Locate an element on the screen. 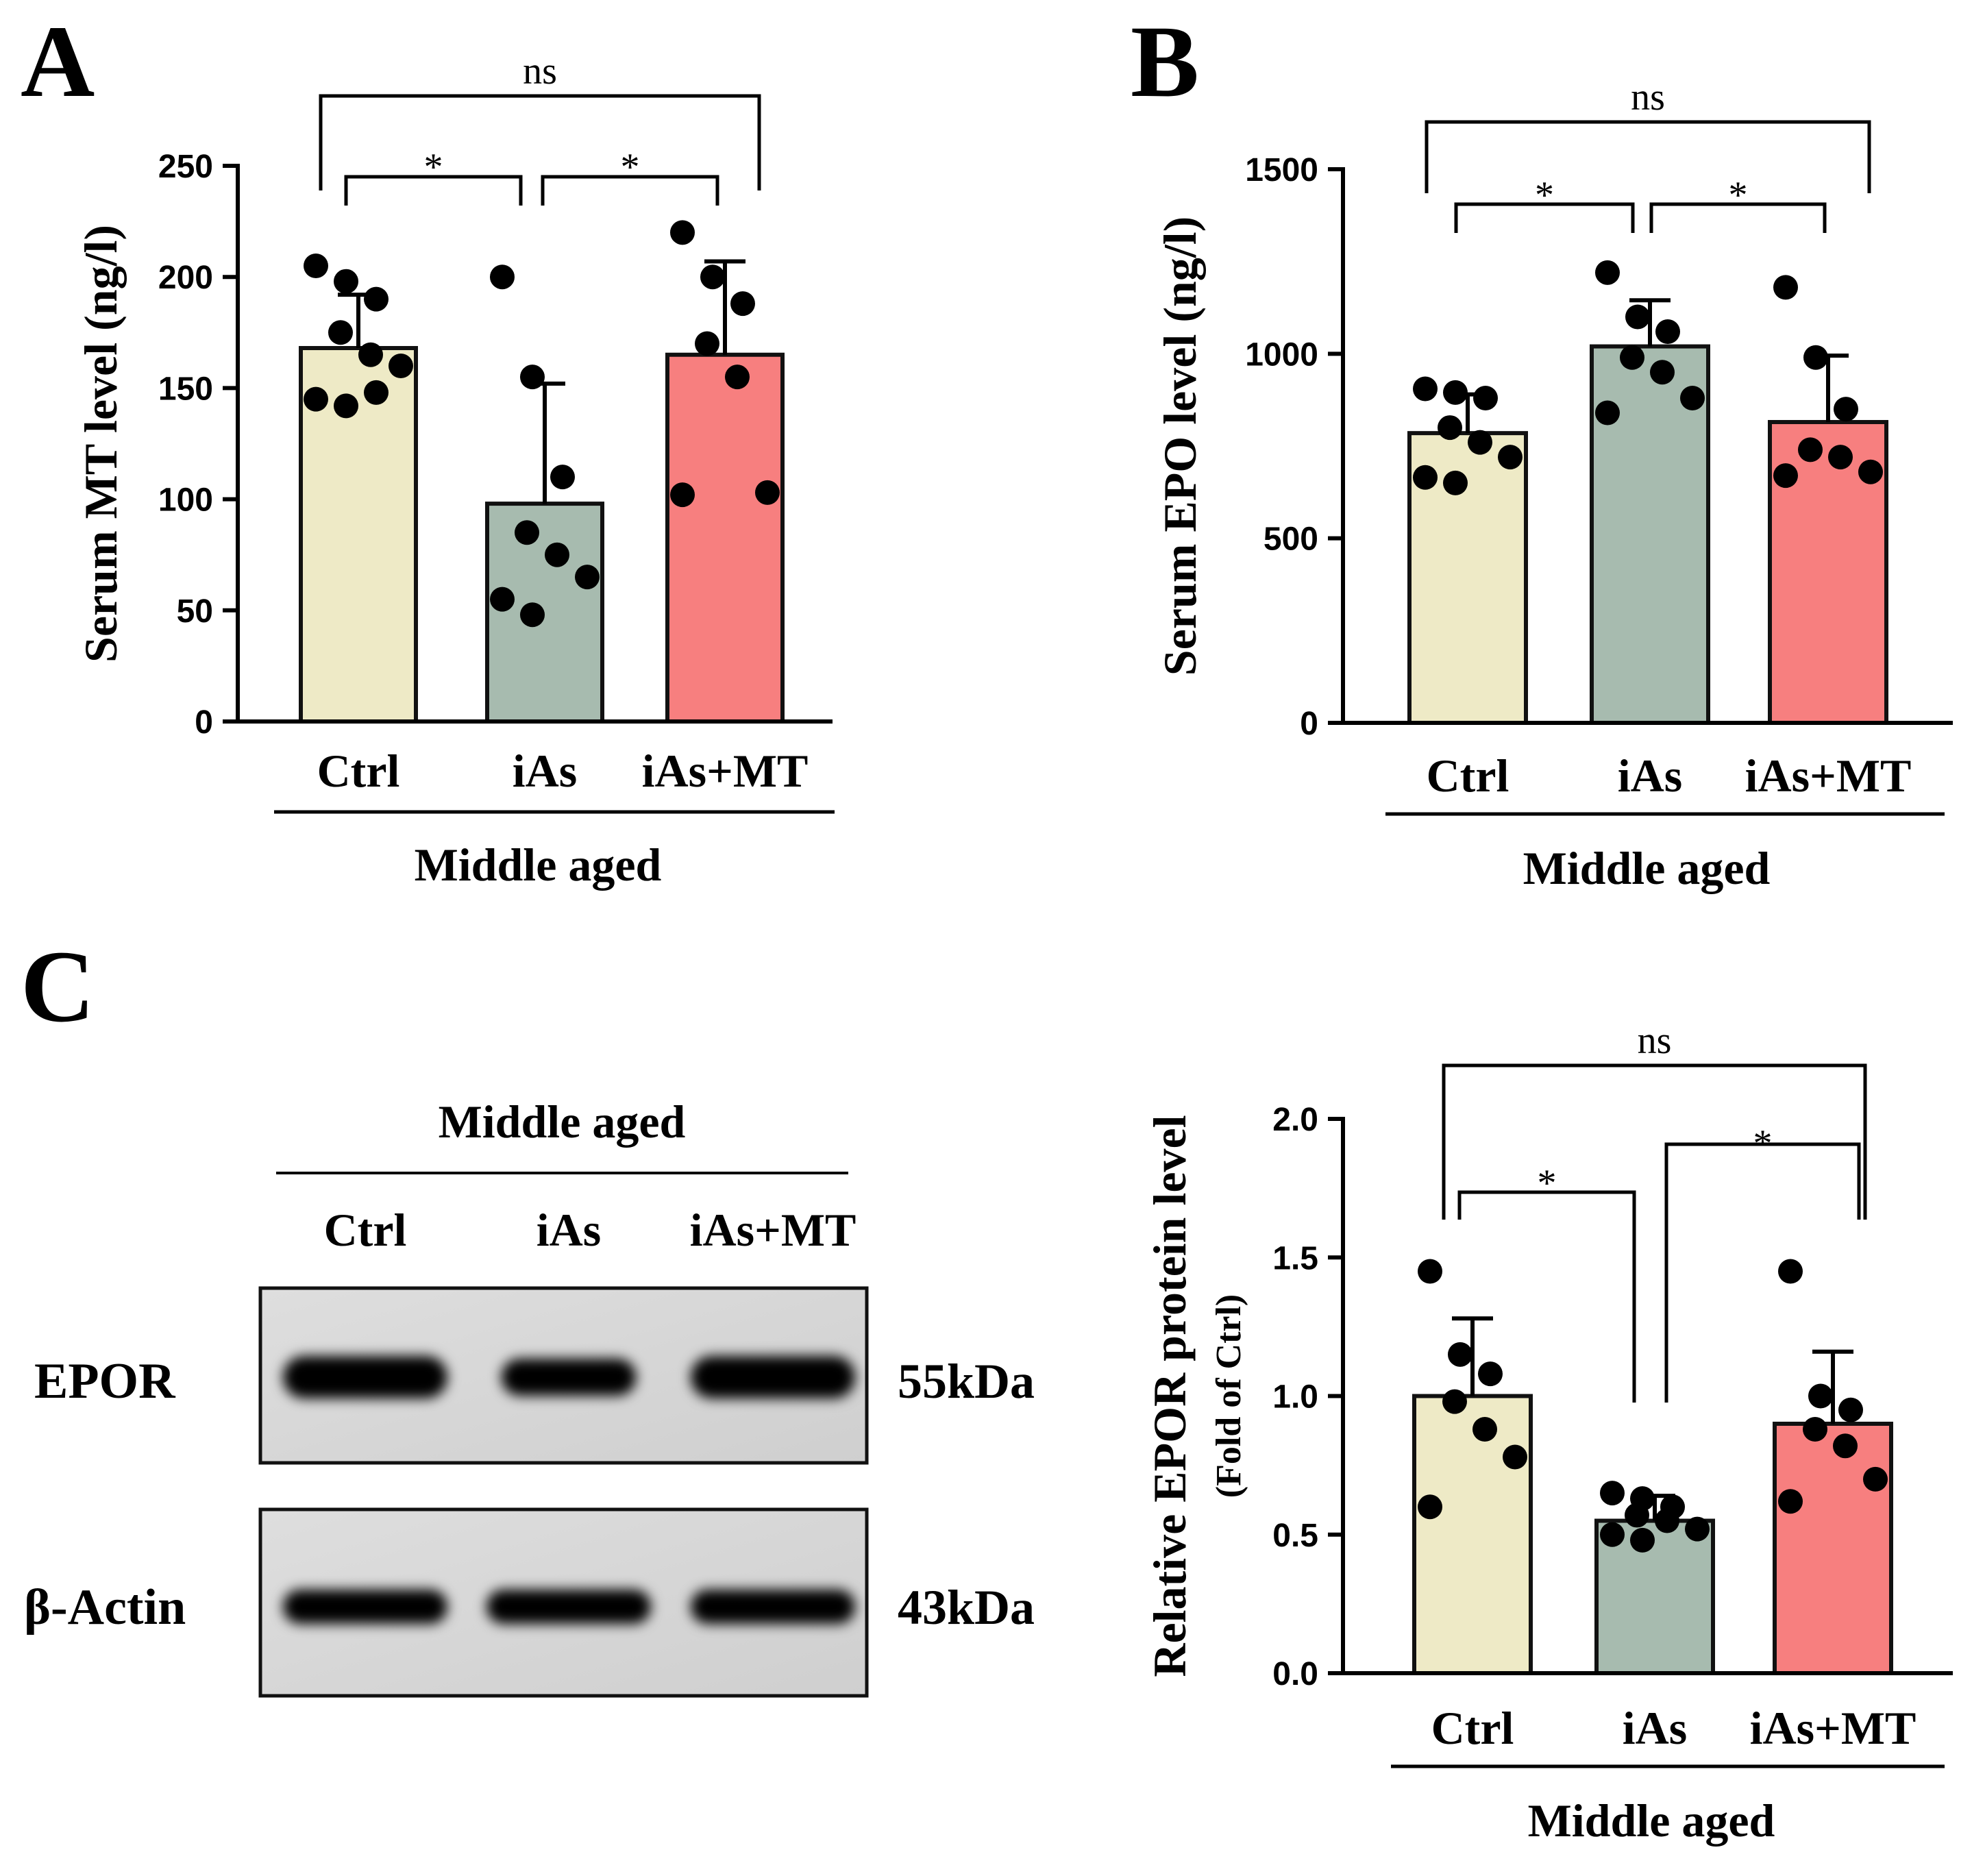  y-tick-label: 50 is located at coordinates (195, 611).